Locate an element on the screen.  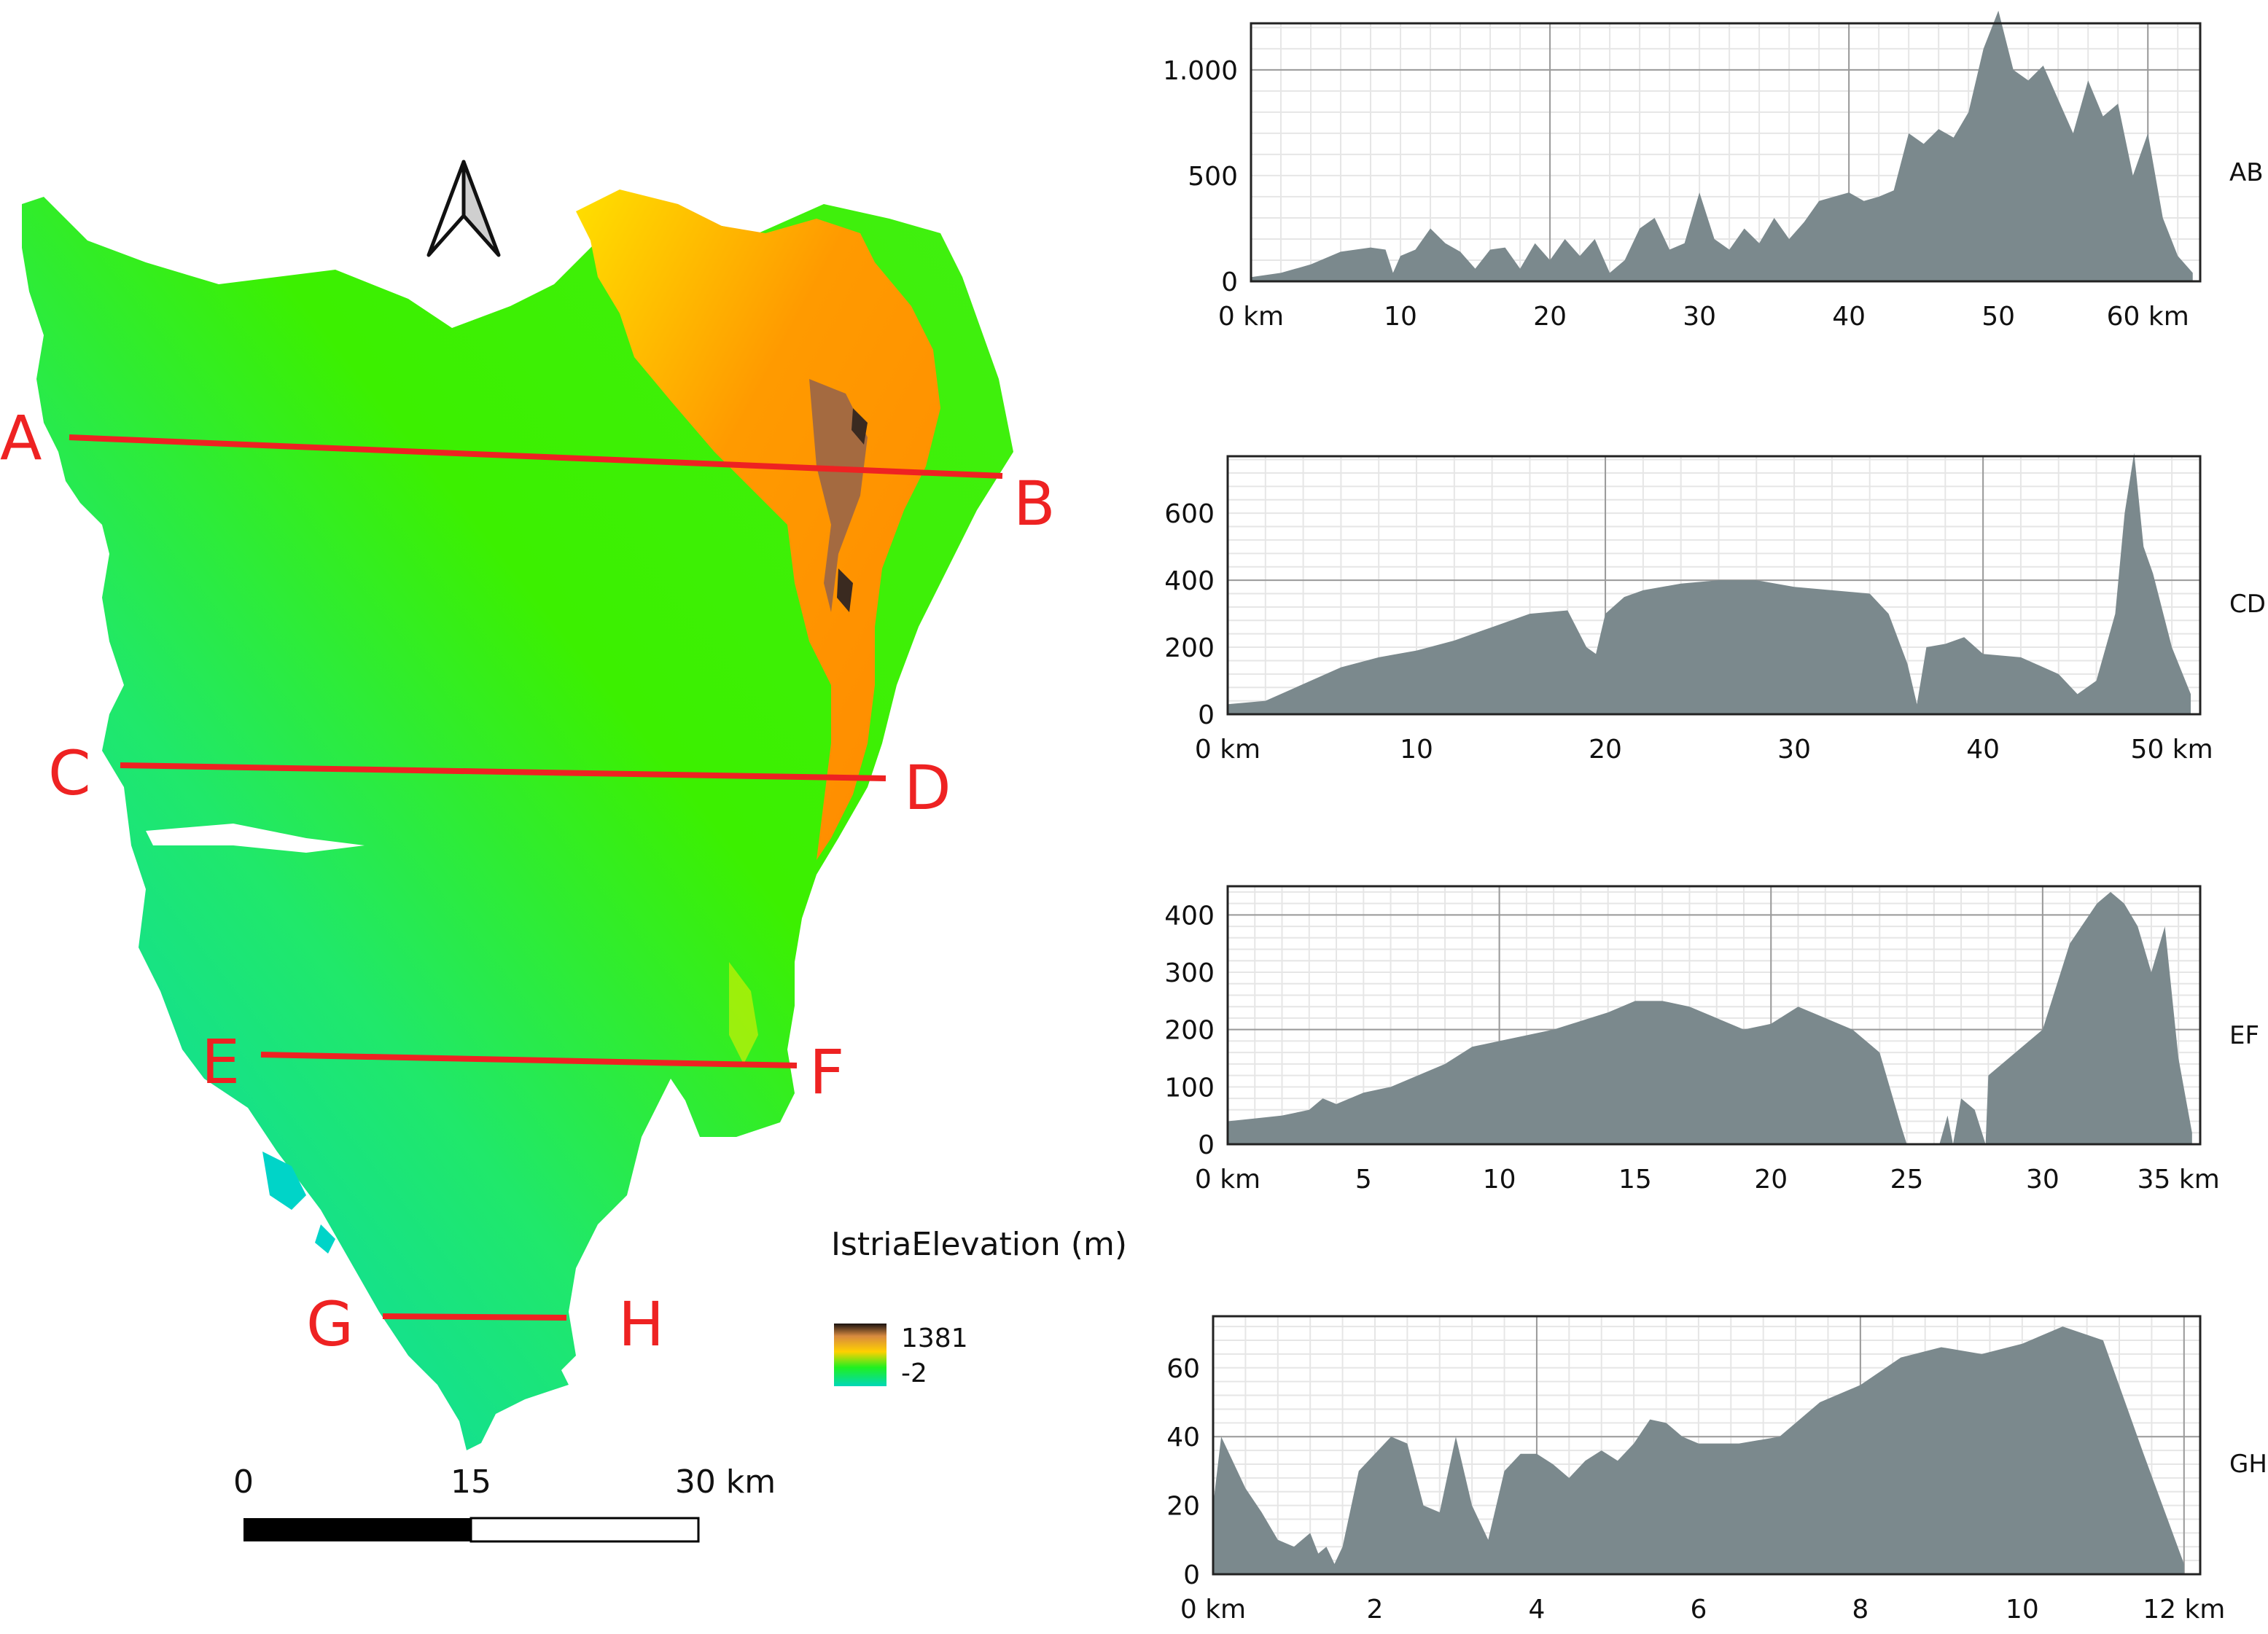
plot-frame-ef is located at coordinates (1714, 1015).